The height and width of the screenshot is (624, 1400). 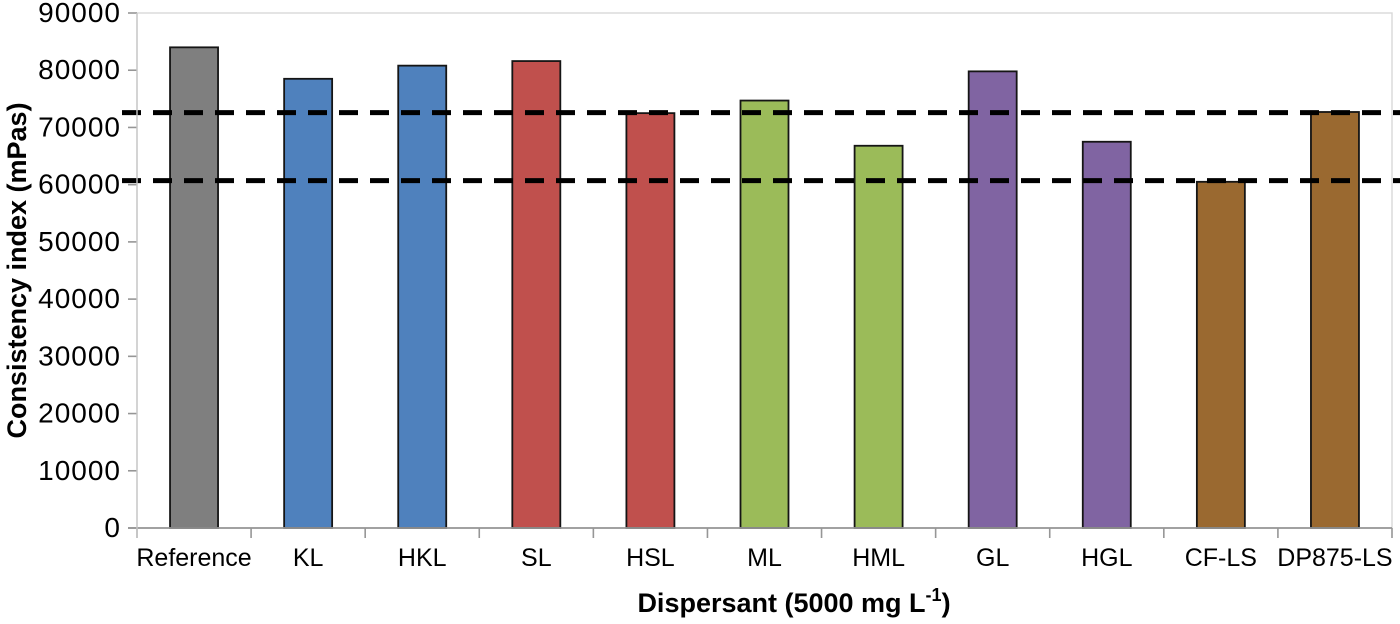 What do you see at coordinates (878, 558) in the screenshot?
I see `x-tick-label-hml: HML` at bounding box center [878, 558].